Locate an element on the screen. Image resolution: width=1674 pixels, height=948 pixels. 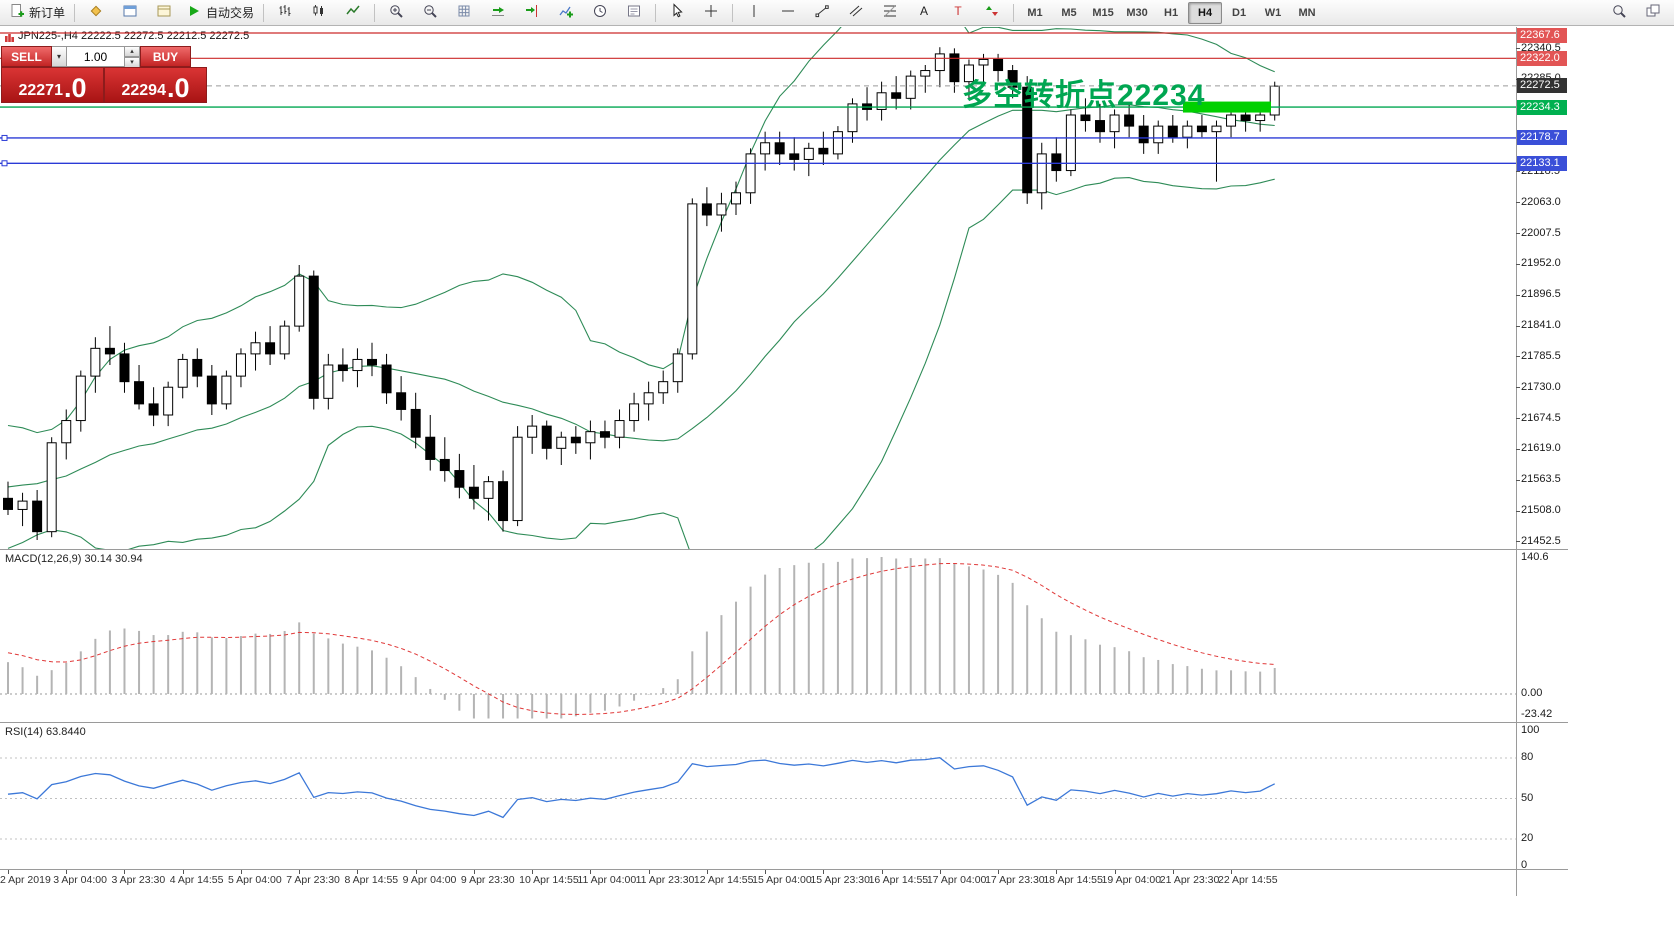
vline-button is located at coordinates (754, 13).